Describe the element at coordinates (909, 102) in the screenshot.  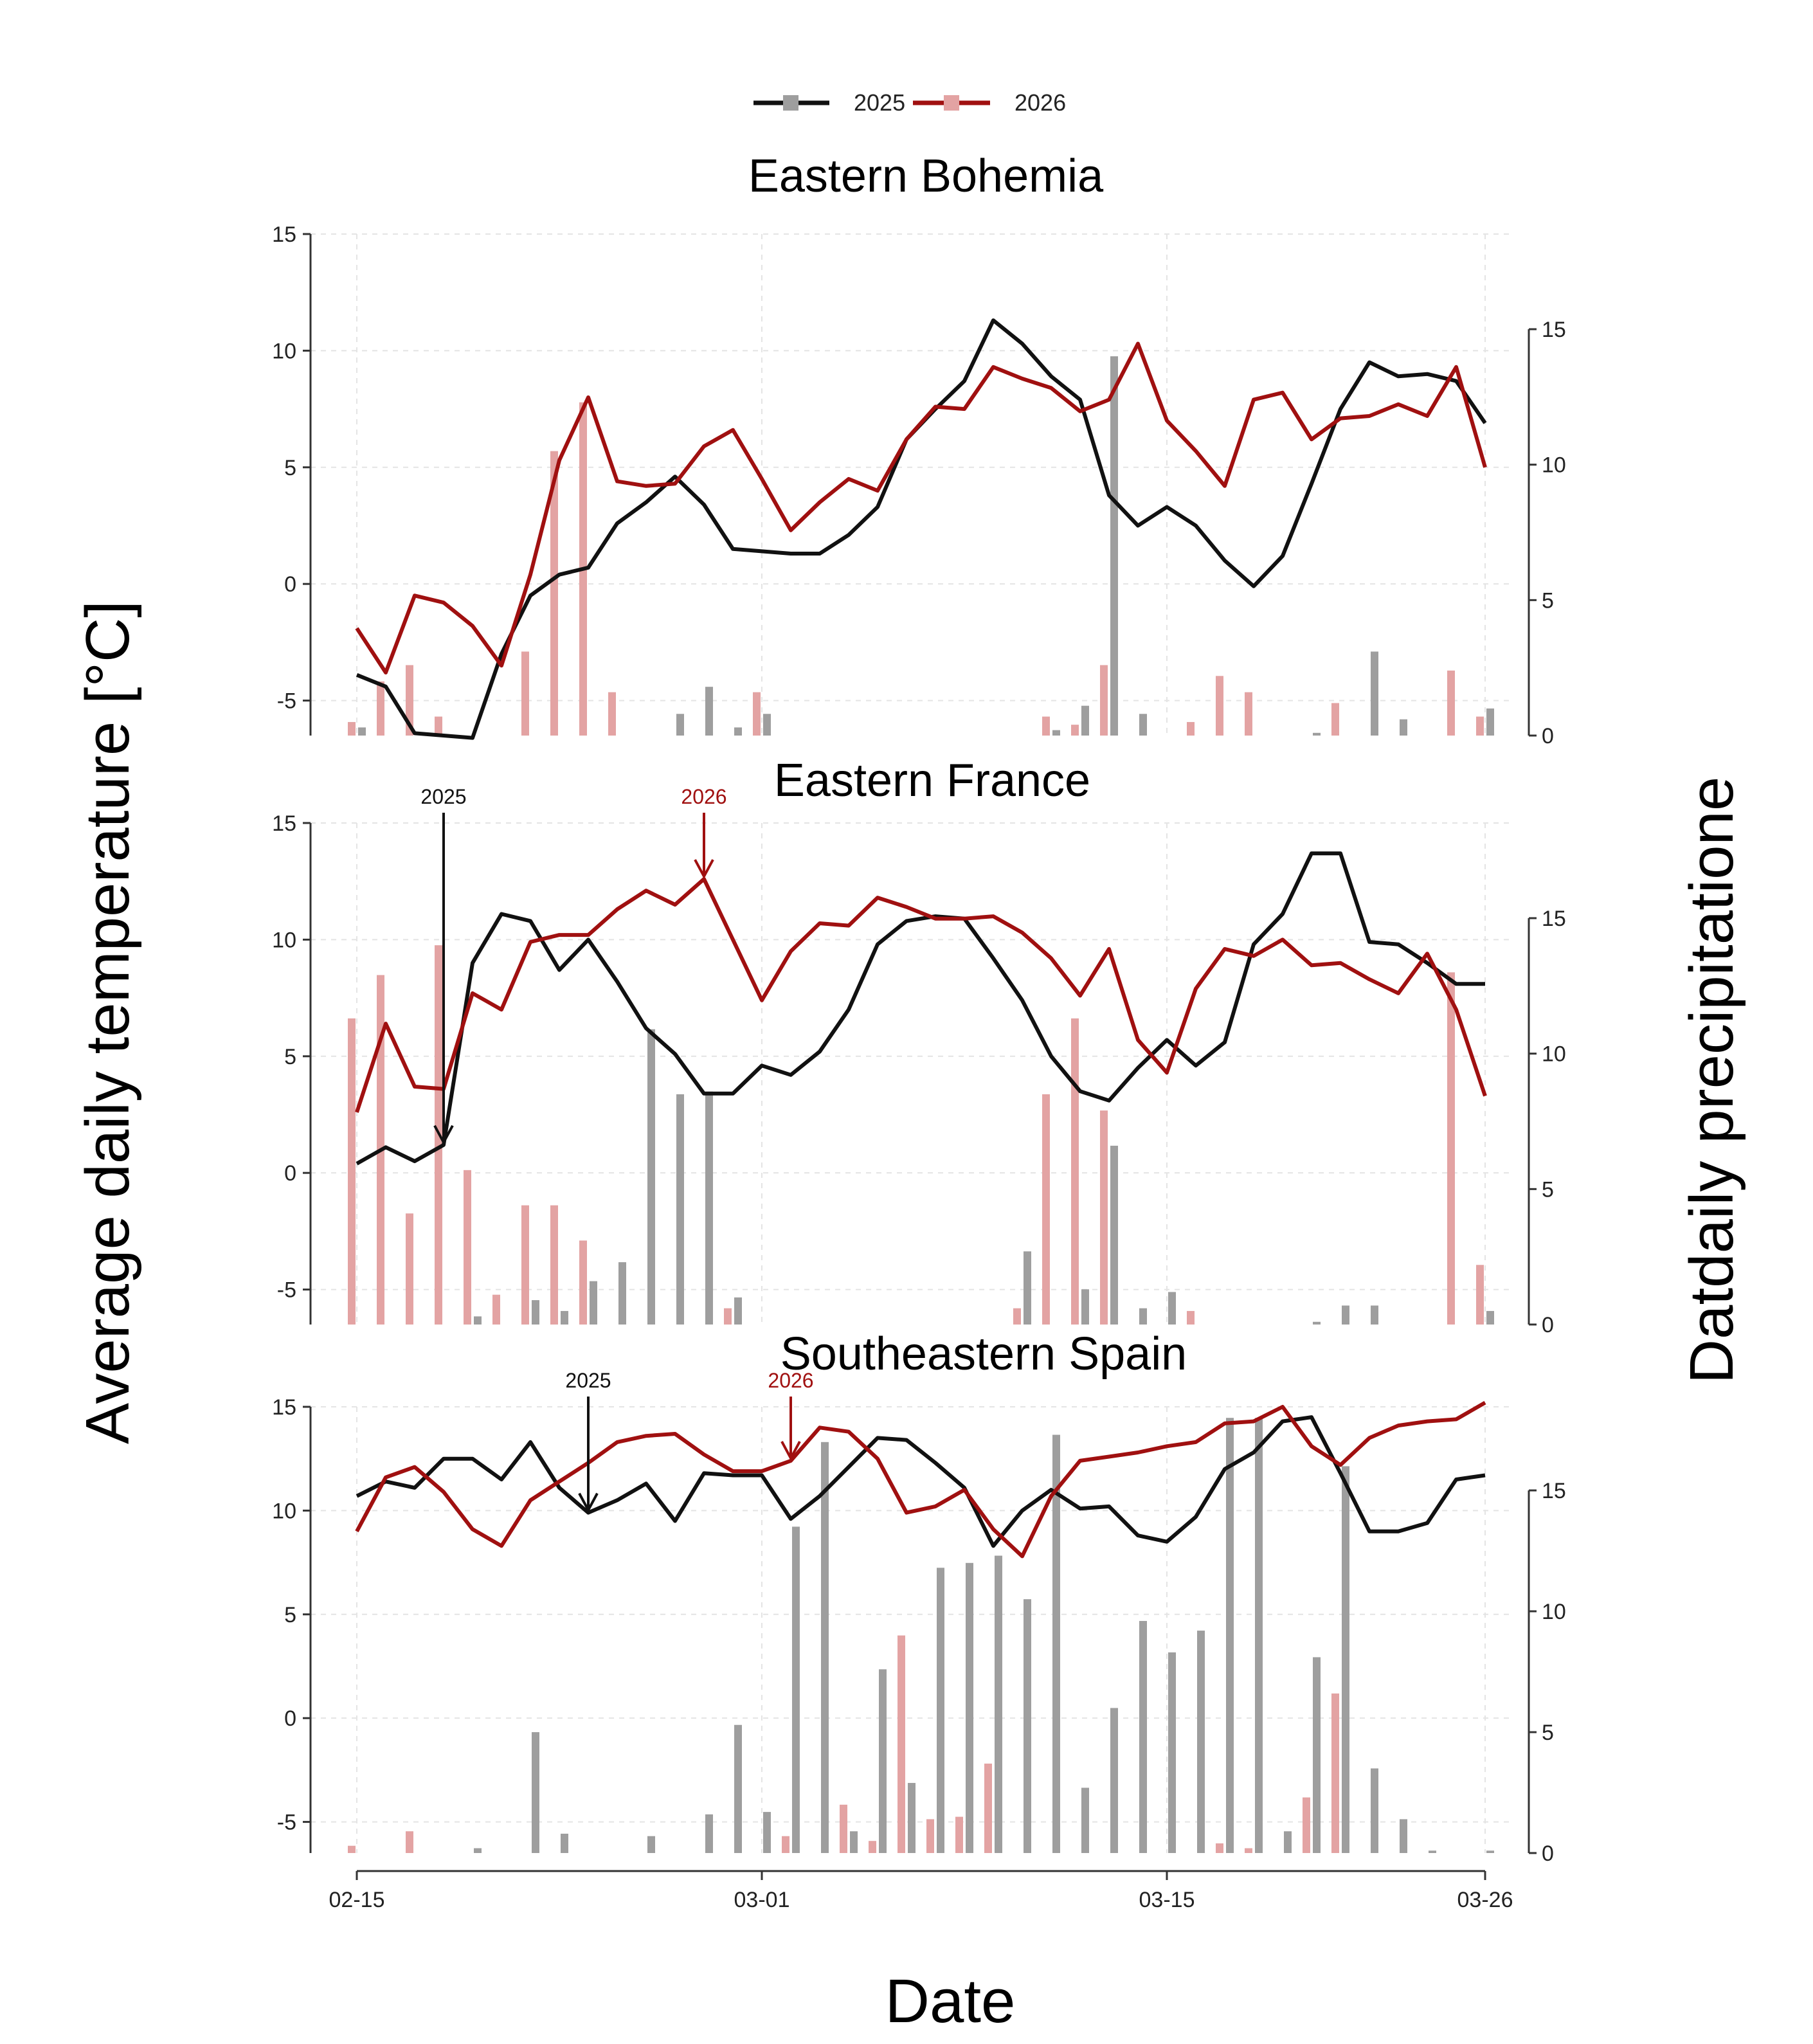
I see `legend: 2025 2026` at that location.